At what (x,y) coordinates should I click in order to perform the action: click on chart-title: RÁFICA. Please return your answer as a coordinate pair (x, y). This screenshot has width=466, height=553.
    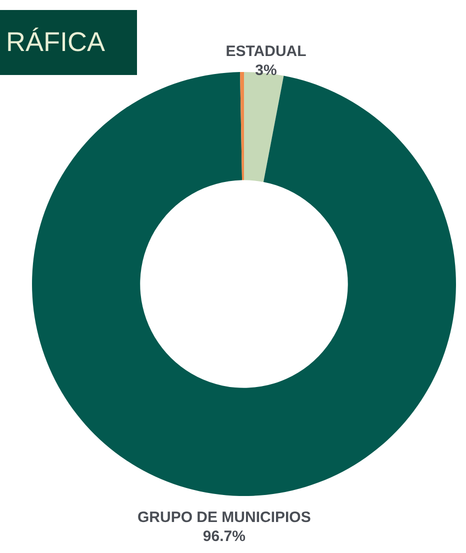
    Looking at the image, I should click on (56, 42).